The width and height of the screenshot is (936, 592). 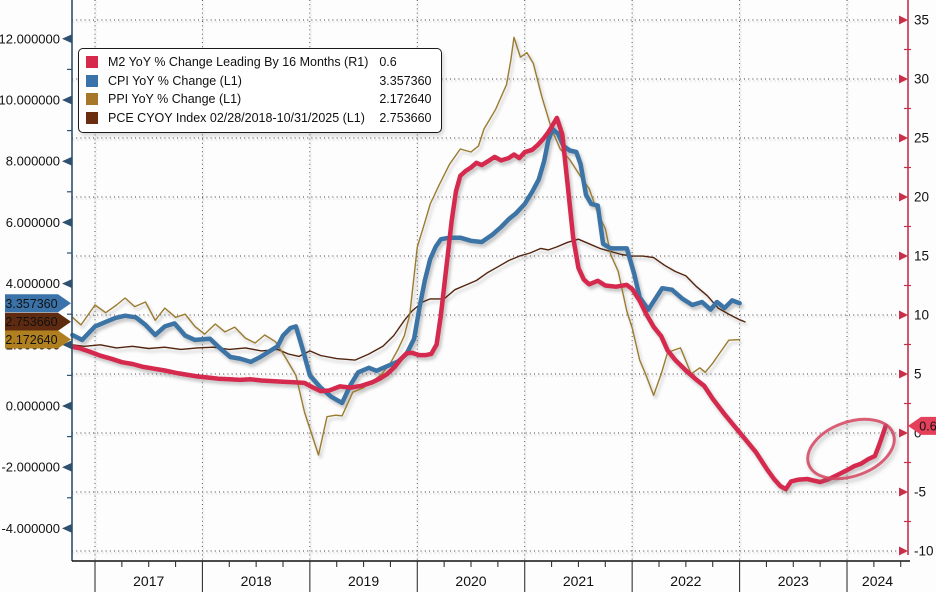 What do you see at coordinates (685, 581) in the screenshot?
I see `year-label: 2022` at bounding box center [685, 581].